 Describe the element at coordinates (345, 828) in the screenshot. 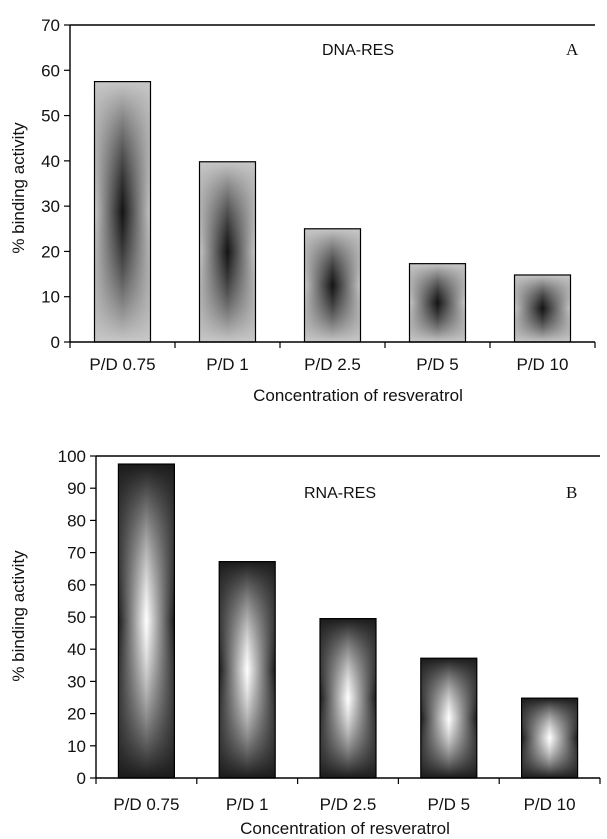

I see `panel-b-x-axis-label: Concentration of resveratrol` at that location.